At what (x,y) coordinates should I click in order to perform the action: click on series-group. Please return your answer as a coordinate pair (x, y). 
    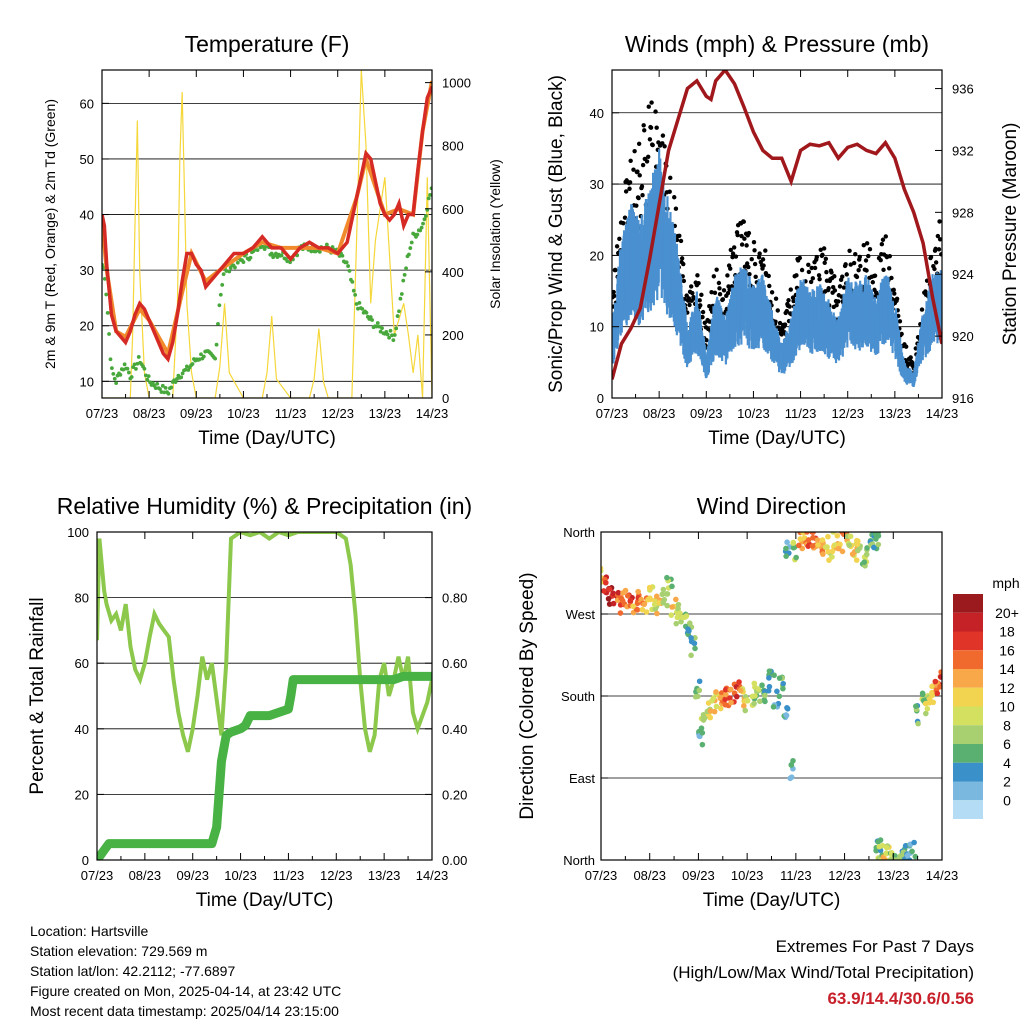
    Looking at the image, I should click on (264, 696).